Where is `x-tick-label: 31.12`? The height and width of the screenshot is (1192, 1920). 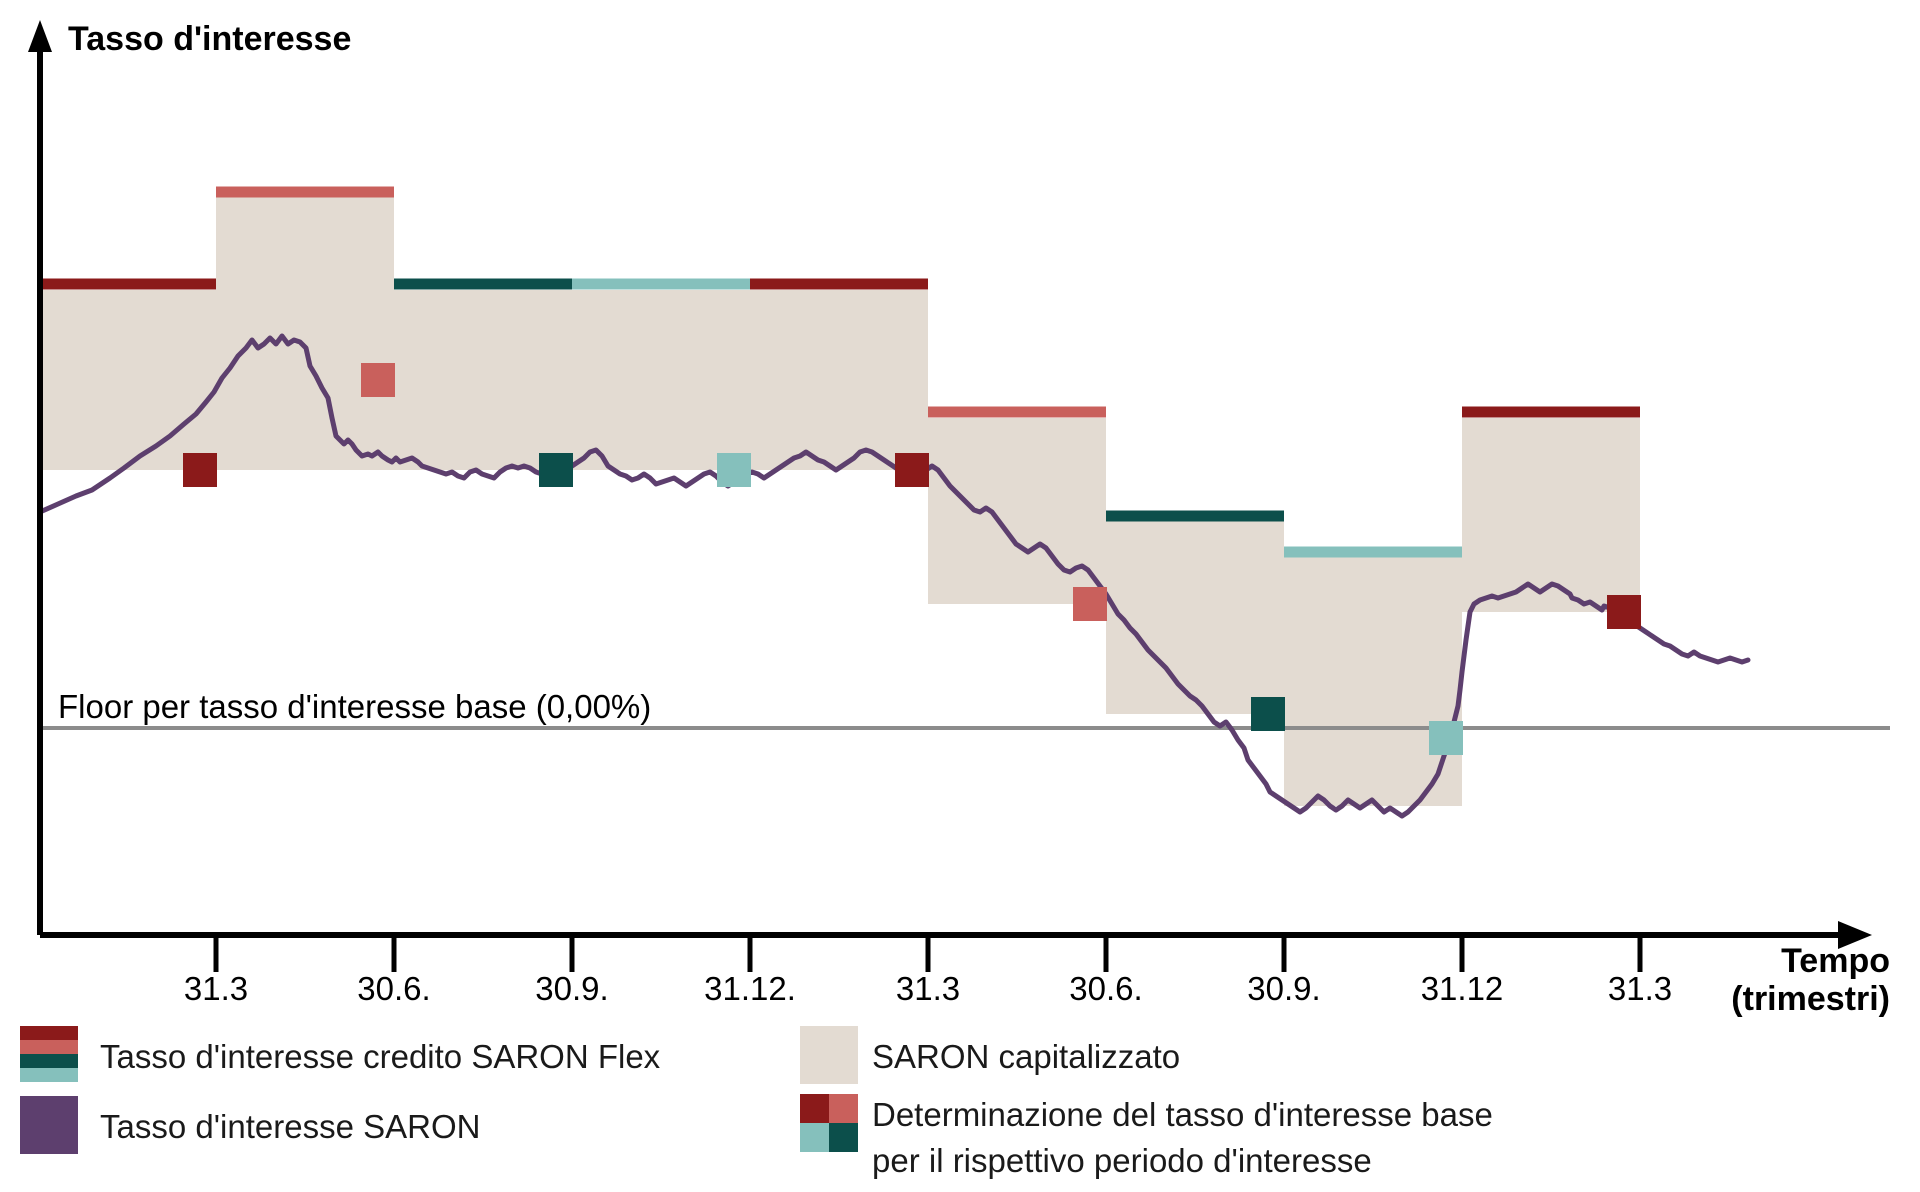 x-tick-label: 31.12 is located at coordinates (1462, 988).